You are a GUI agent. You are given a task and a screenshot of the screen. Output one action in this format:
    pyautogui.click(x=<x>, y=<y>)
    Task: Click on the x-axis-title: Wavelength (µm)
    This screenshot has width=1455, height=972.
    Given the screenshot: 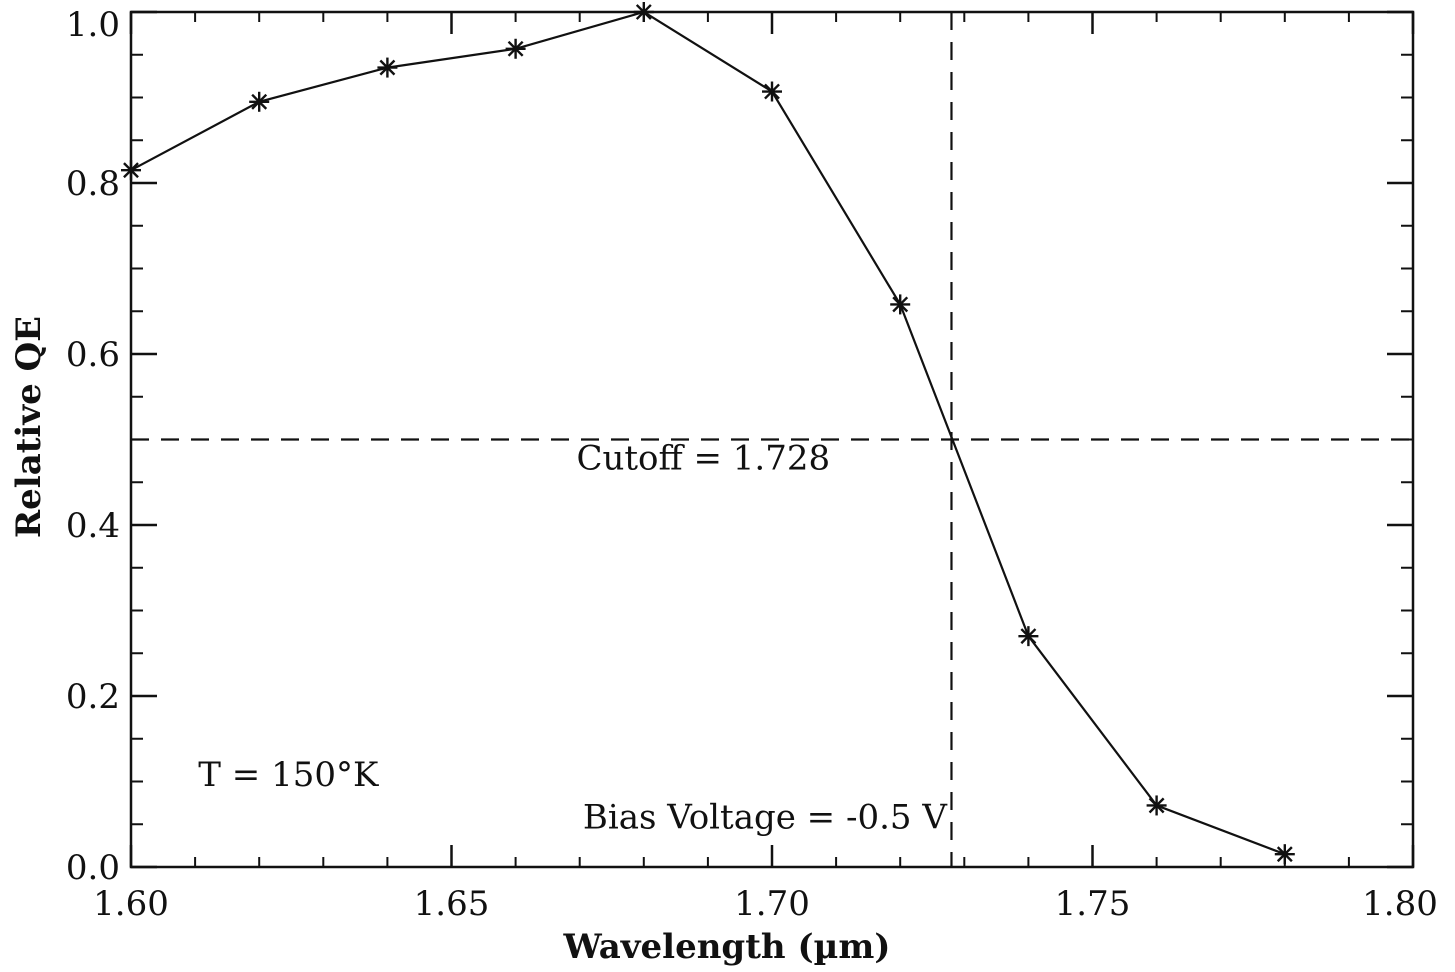 What is the action you would take?
    pyautogui.click(x=727, y=947)
    